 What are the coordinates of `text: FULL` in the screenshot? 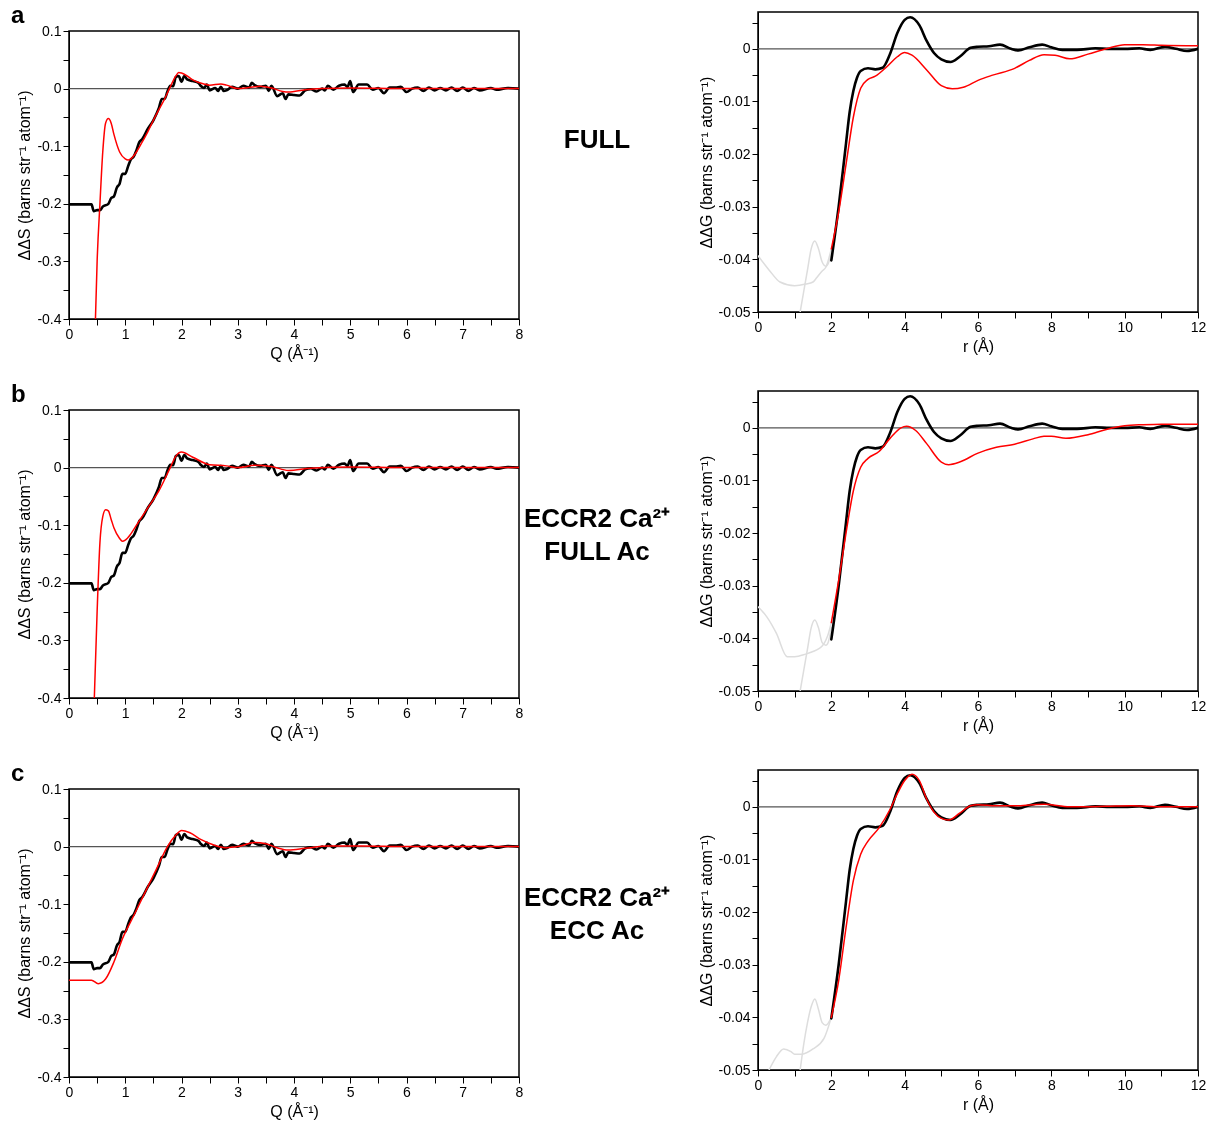 It's located at (597, 139).